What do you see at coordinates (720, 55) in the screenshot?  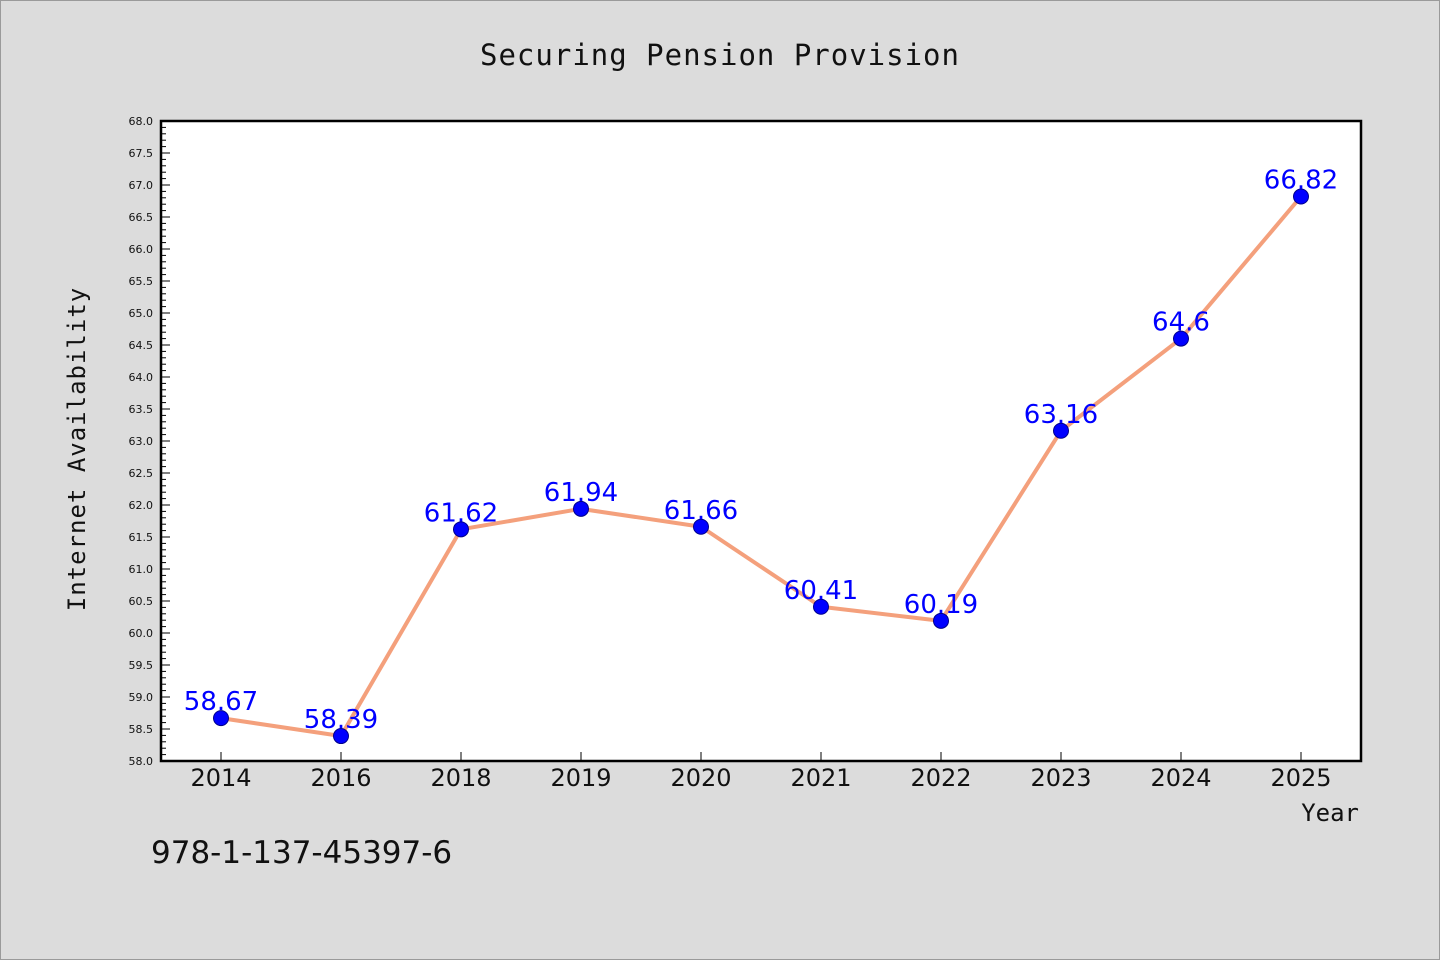 I see `chart-title: Securing Pension Provision` at bounding box center [720, 55].